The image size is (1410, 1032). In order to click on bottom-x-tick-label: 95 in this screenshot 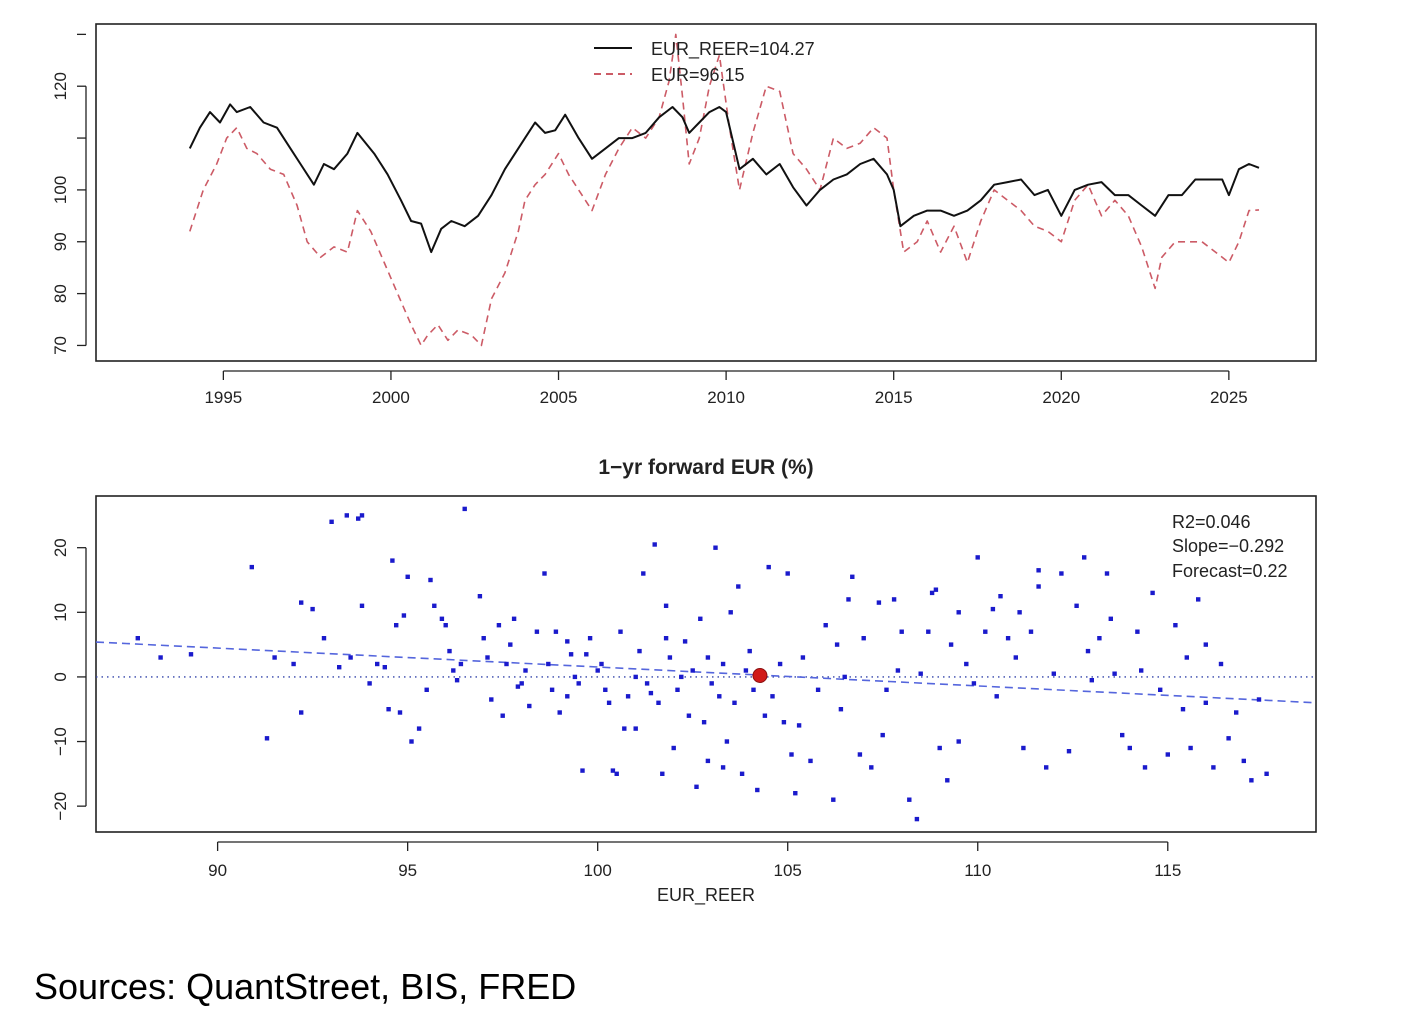, I will do `click(407, 870)`.